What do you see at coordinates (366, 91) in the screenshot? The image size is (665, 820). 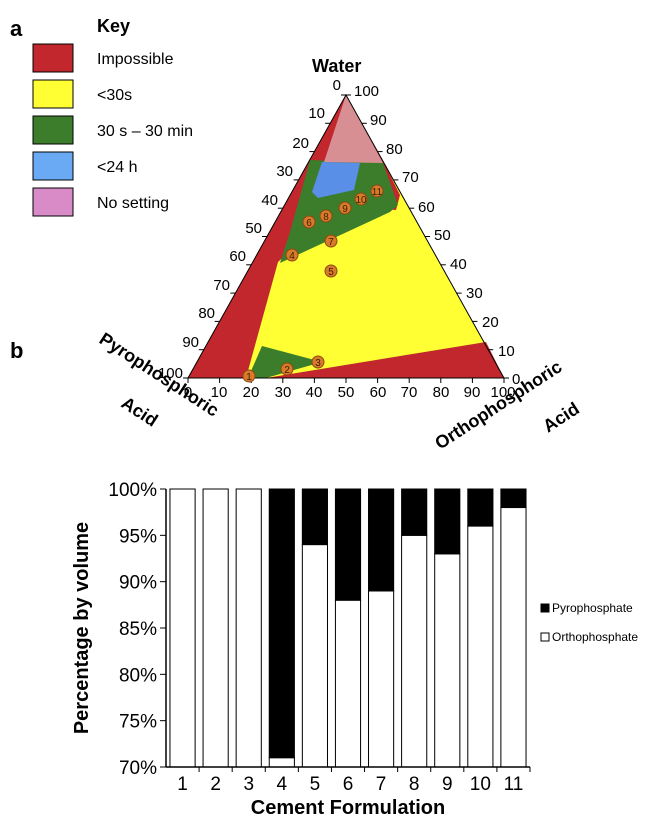 I see `right-tick-label: 100` at bounding box center [366, 91].